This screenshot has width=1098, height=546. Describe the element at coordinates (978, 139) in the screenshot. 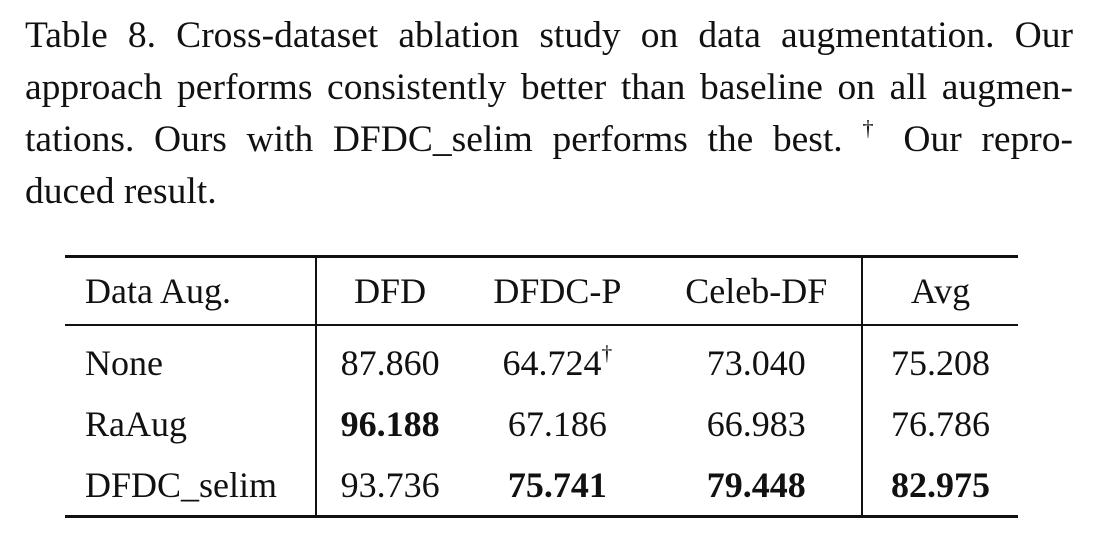

I see `caption-line-3-tail: Our repro-` at that location.